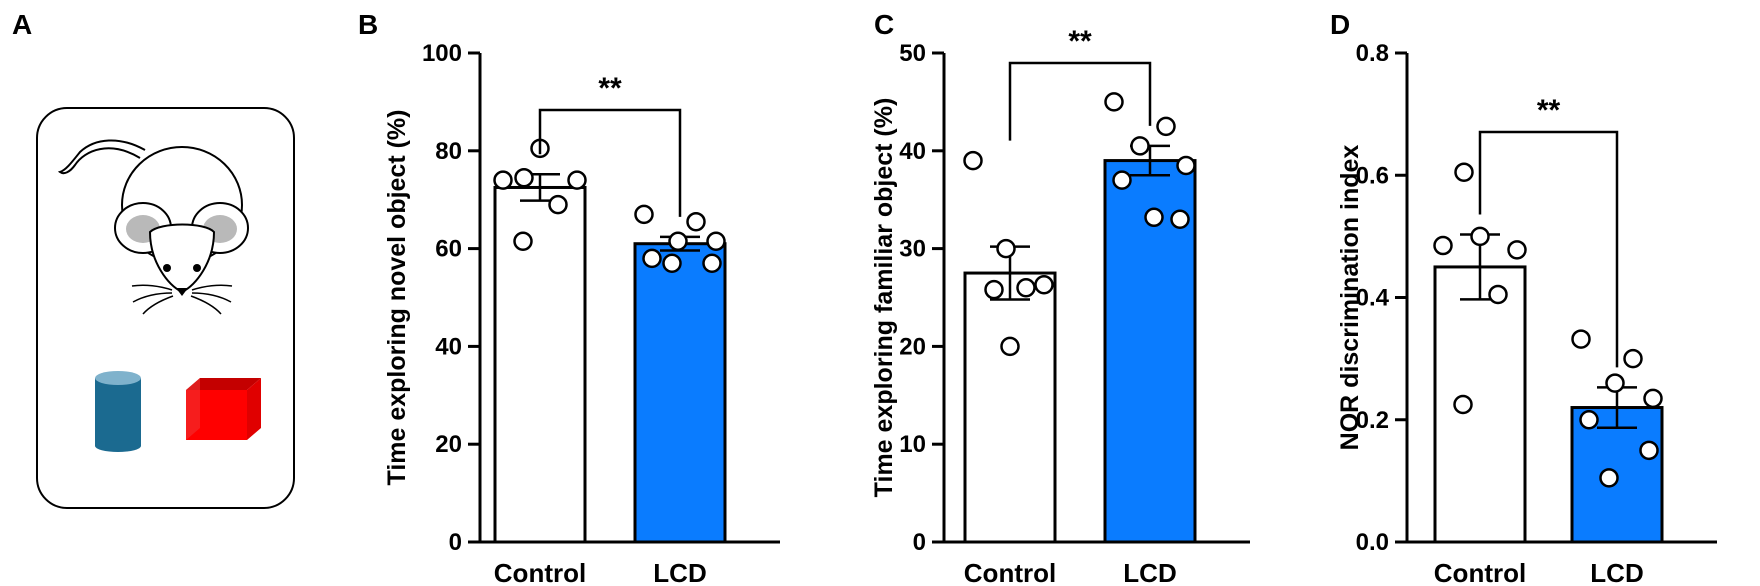  I want to click on cylinder-object-icon, so click(118, 411).